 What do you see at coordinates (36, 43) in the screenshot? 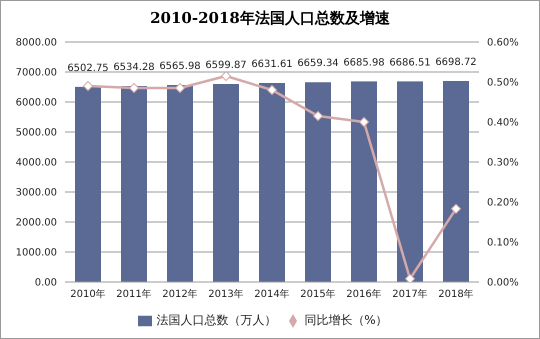
I see `y-tick-label: 8000.00` at bounding box center [36, 43].